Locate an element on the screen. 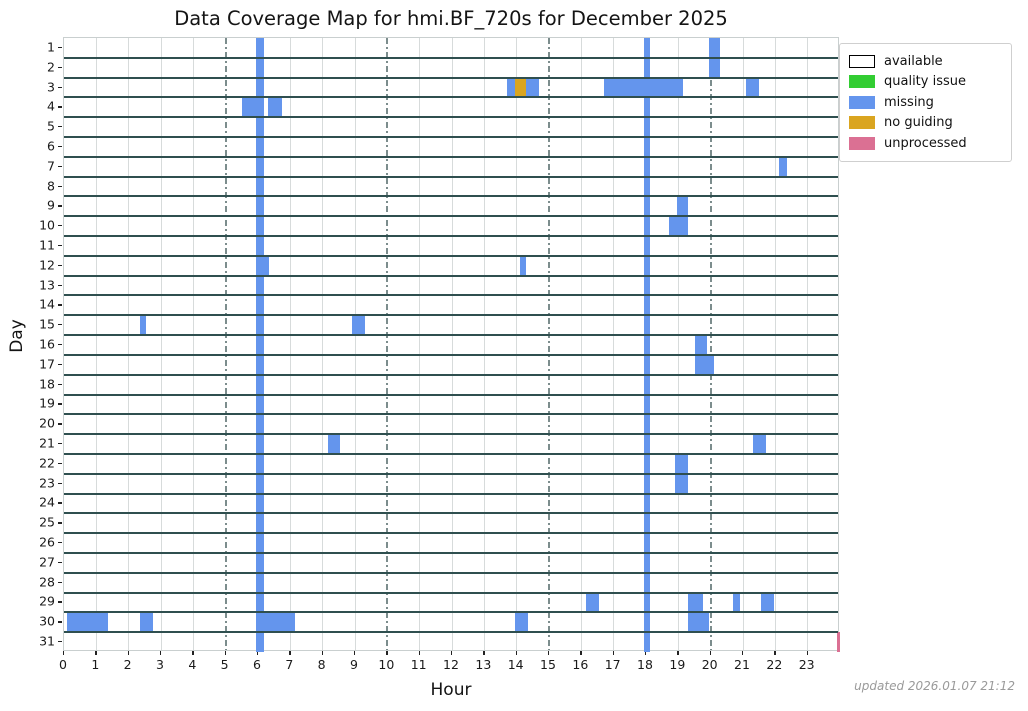 The height and width of the screenshot is (711, 1028). y-tick-label: 26 is located at coordinates (47, 542).